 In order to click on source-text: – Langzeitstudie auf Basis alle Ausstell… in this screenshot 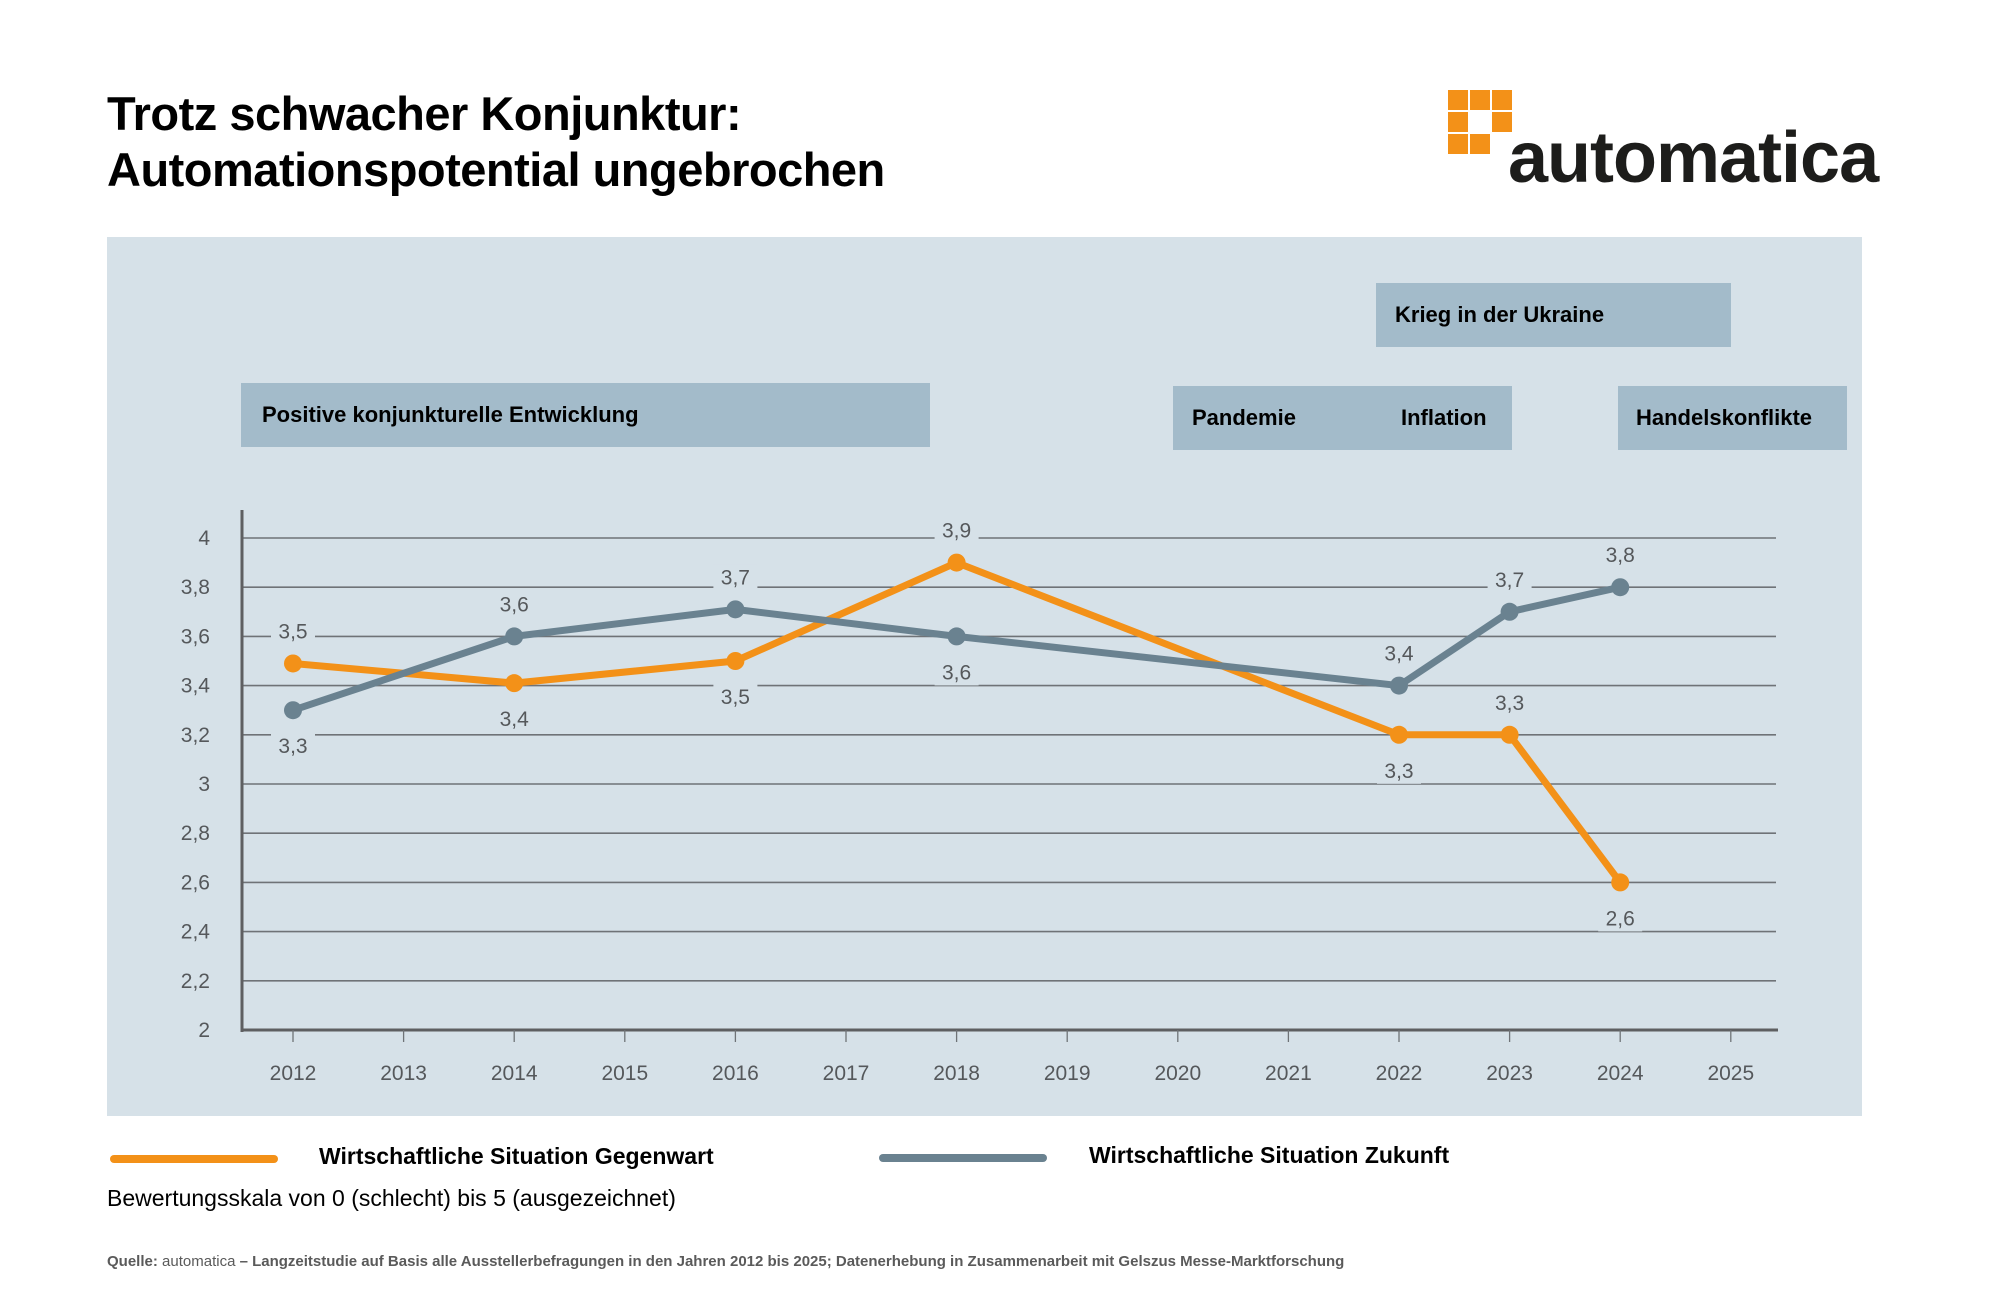, I will do `click(790, 1261)`.